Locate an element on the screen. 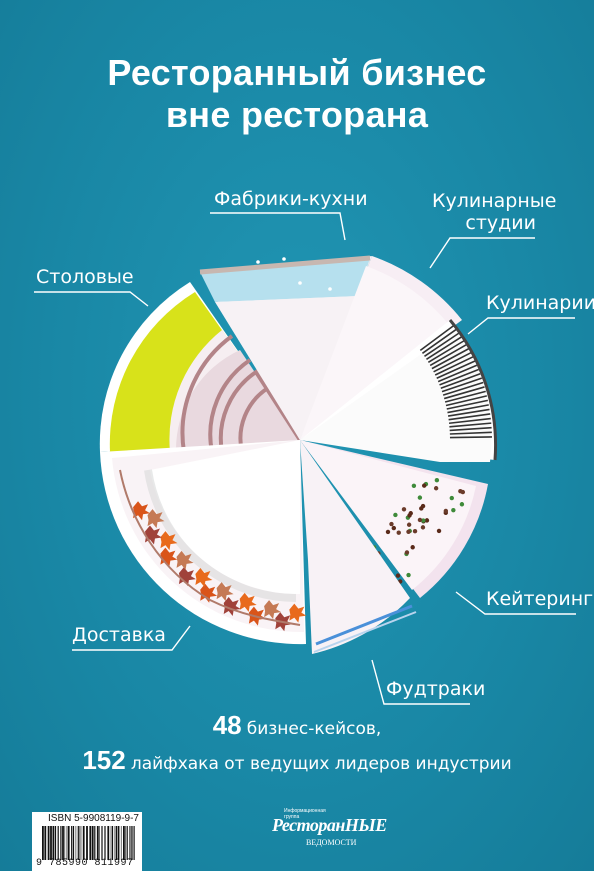 The height and width of the screenshot is (871, 594). title-line-2: вне ресторана is located at coordinates (297, 114).